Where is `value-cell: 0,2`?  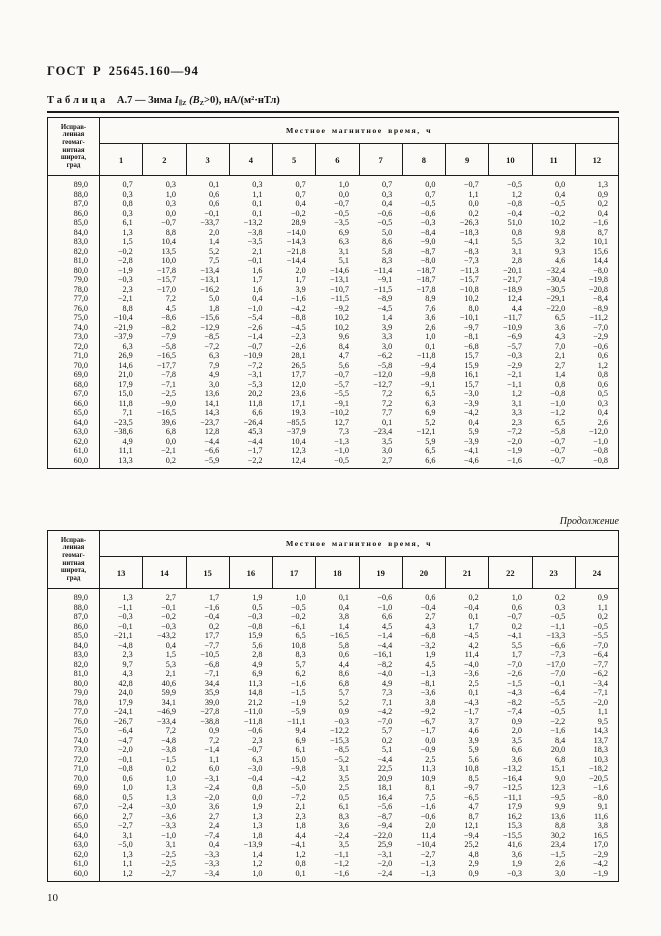
value-cell: 0,2 is located at coordinates (214, 626).